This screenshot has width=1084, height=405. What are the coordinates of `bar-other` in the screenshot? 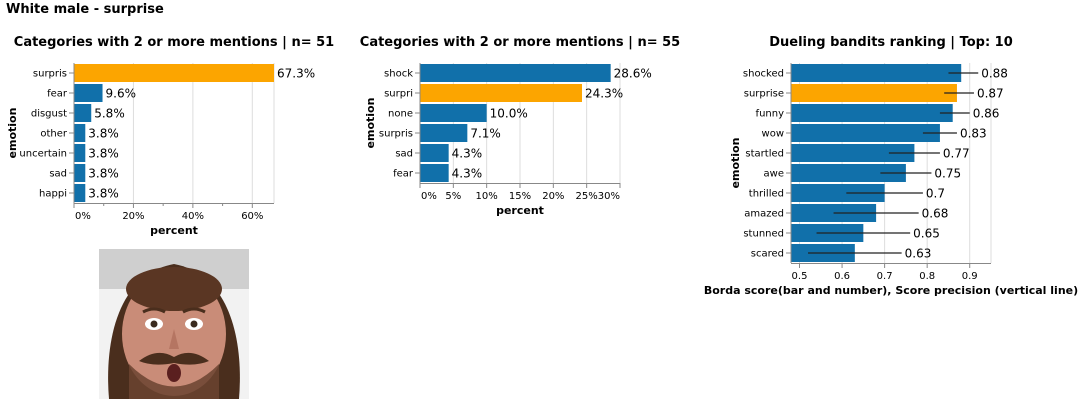 It's located at (80, 133).